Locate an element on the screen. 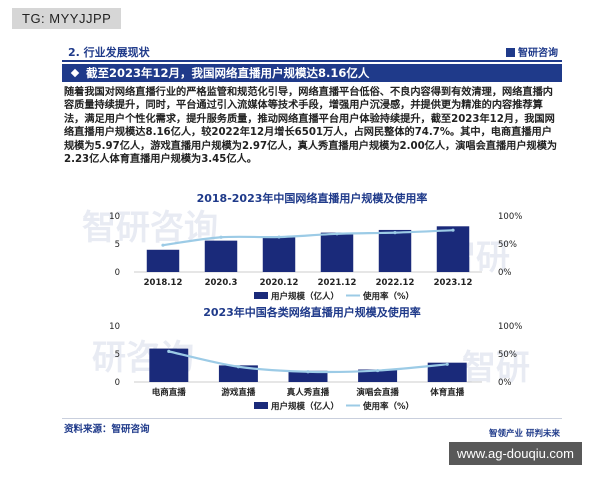  x-tick-label: 电商直播 is located at coordinates (169, 392).